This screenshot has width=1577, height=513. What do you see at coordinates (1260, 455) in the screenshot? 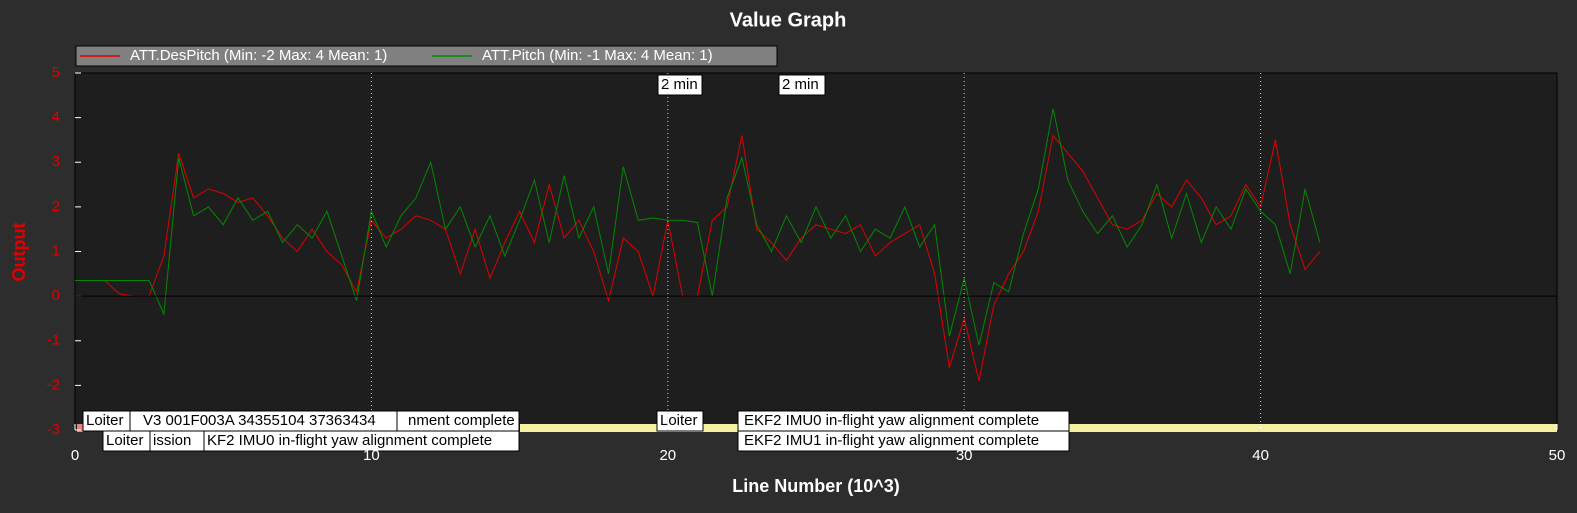
I see `x-tick-label: 40` at bounding box center [1260, 455].